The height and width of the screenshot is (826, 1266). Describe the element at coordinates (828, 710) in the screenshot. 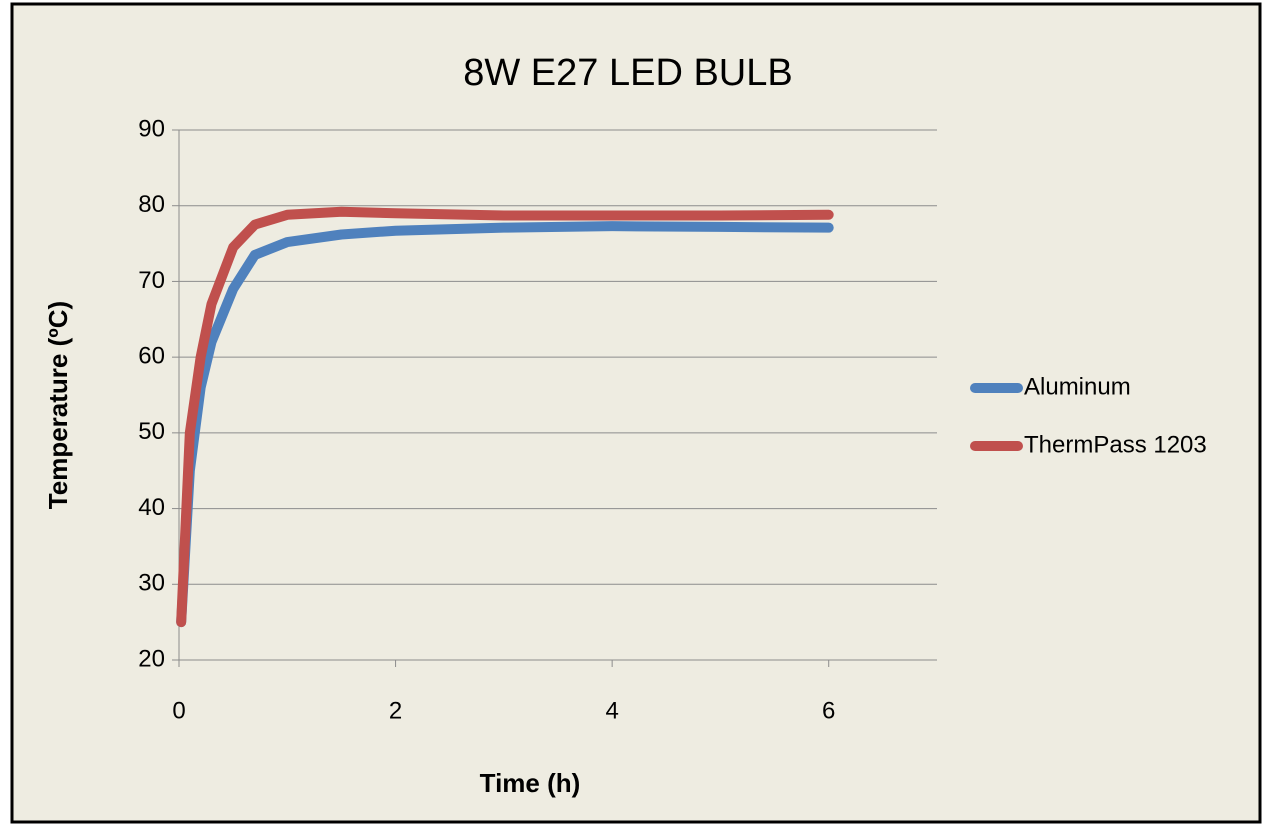

I see `x-tick-label: 6` at that location.